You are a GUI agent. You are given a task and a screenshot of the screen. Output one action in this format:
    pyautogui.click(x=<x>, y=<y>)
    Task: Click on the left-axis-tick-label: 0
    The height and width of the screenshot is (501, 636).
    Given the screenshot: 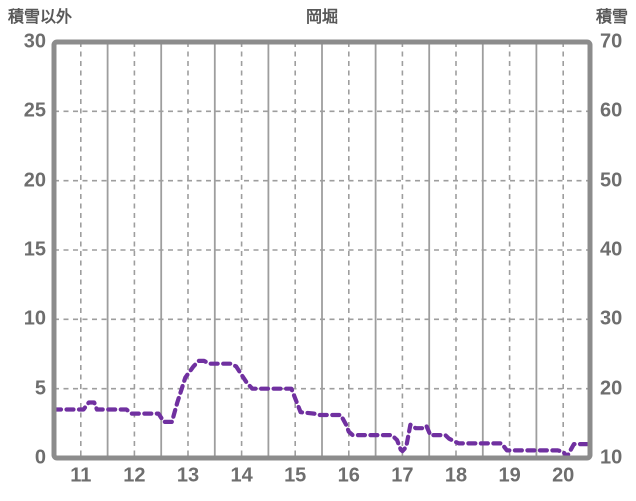 What is the action you would take?
    pyautogui.click(x=40, y=457)
    